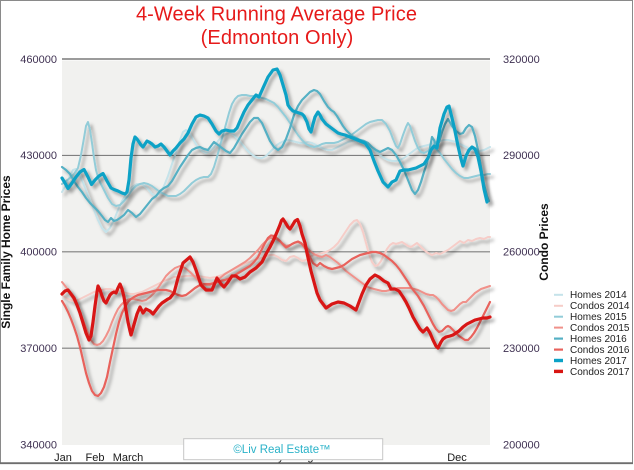 This screenshot has width=634, height=470. What do you see at coordinates (95, 458) in the screenshot?
I see `svg-text: Feb` at bounding box center [95, 458].